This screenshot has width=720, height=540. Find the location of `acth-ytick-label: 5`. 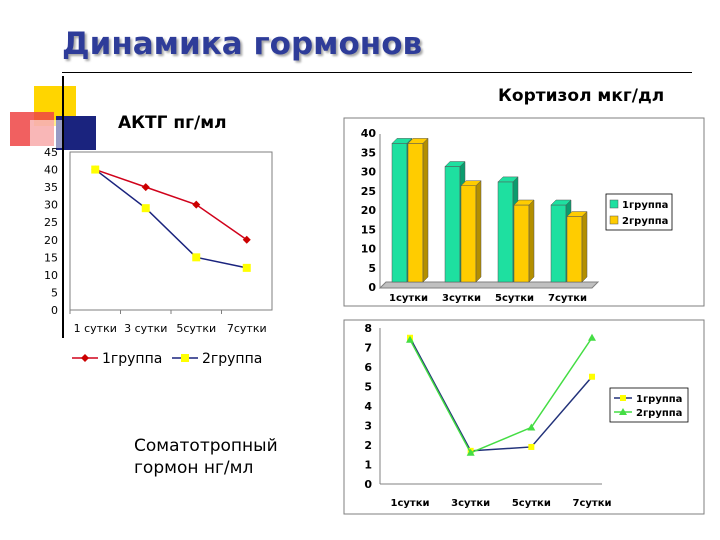

acth-ytick-label: 5 is located at coordinates (54, 292).